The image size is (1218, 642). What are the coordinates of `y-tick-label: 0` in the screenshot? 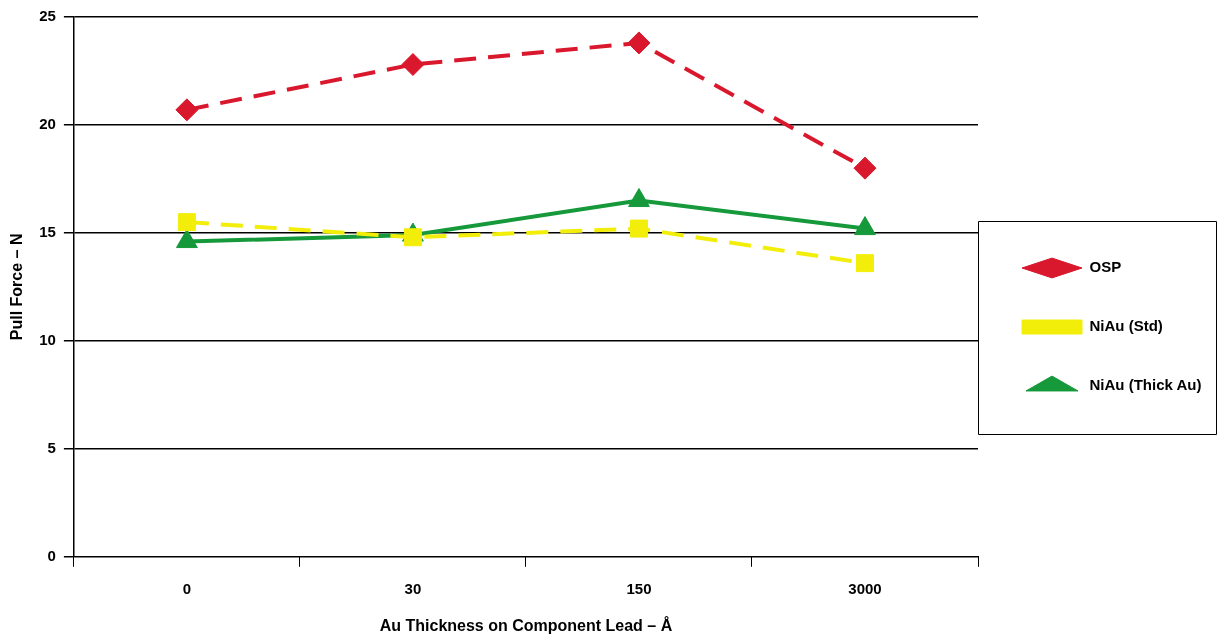 It's located at (51, 555).